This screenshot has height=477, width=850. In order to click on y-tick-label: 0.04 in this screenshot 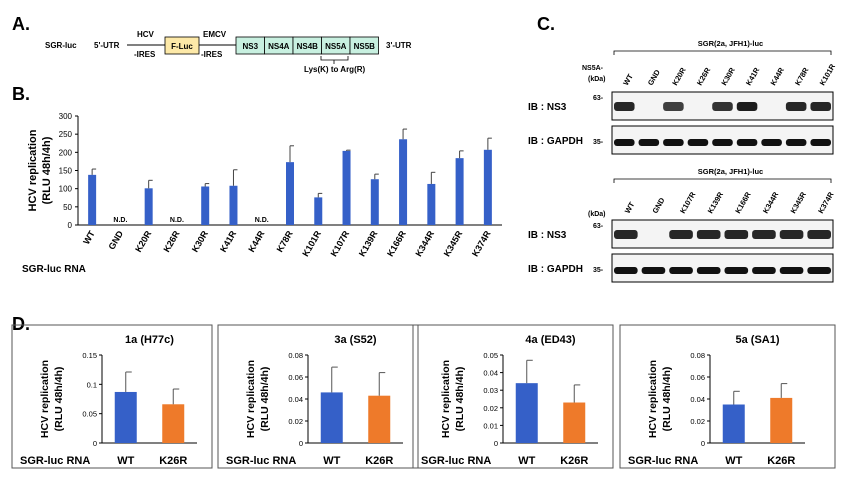, I will do `click(697, 399)`.